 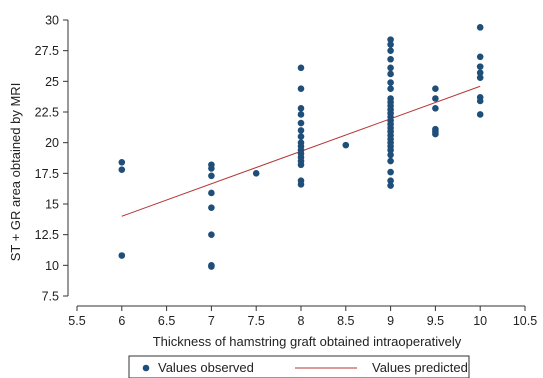 I want to click on x-tick-label: 10.5, so click(x=525, y=321).